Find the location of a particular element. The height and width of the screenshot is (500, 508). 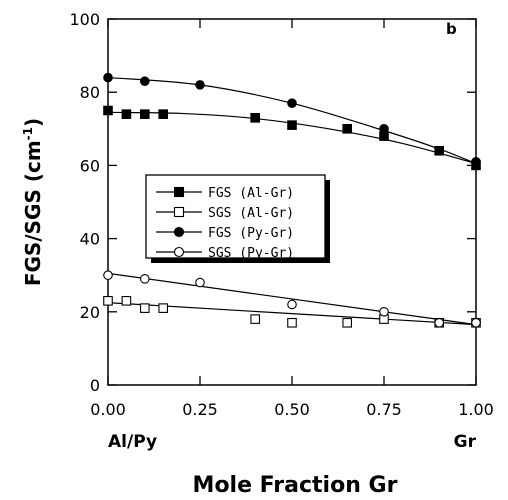

svg-text: FGS/SGS (cm-1) is located at coordinates (33, 202).